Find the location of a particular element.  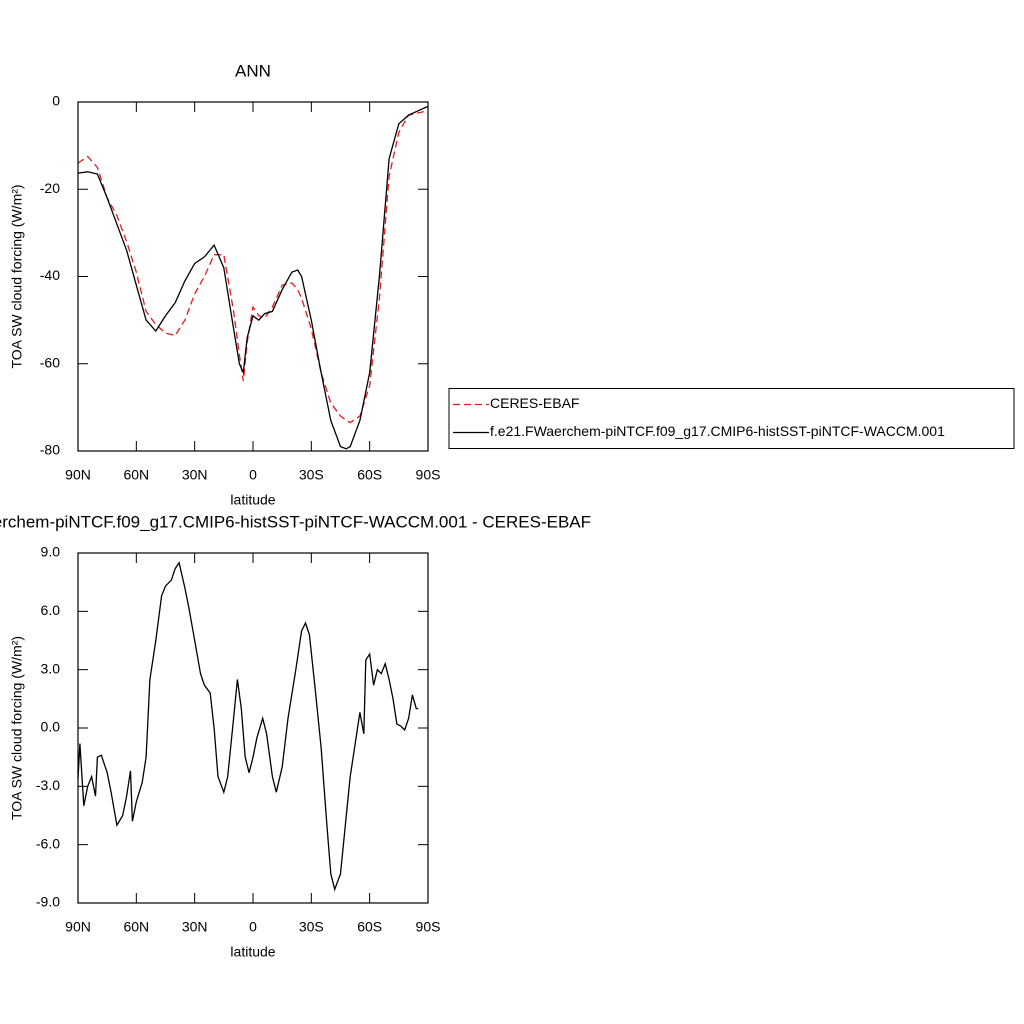

y-tick-label: 3.0 is located at coordinates (51, 668).